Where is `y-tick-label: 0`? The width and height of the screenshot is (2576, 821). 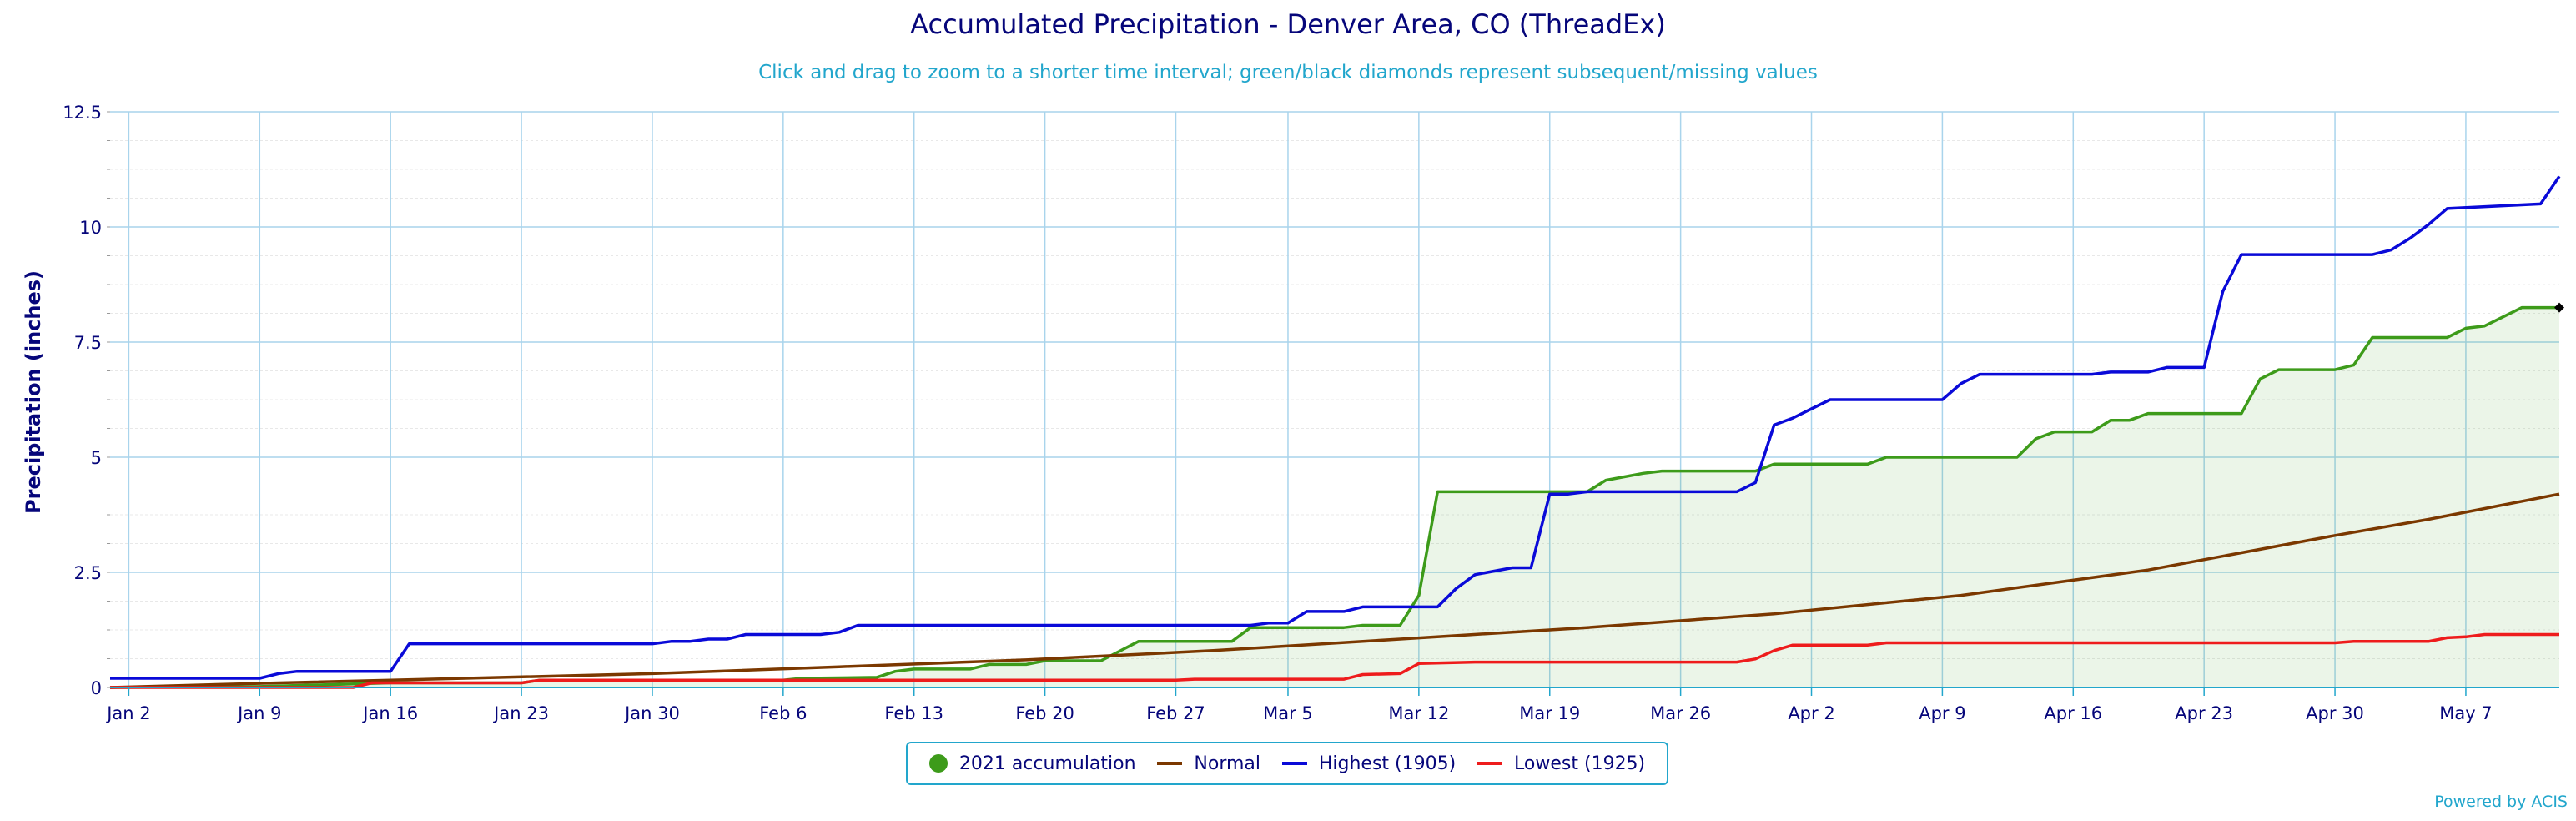 y-tick-label: 0 is located at coordinates (96, 688).